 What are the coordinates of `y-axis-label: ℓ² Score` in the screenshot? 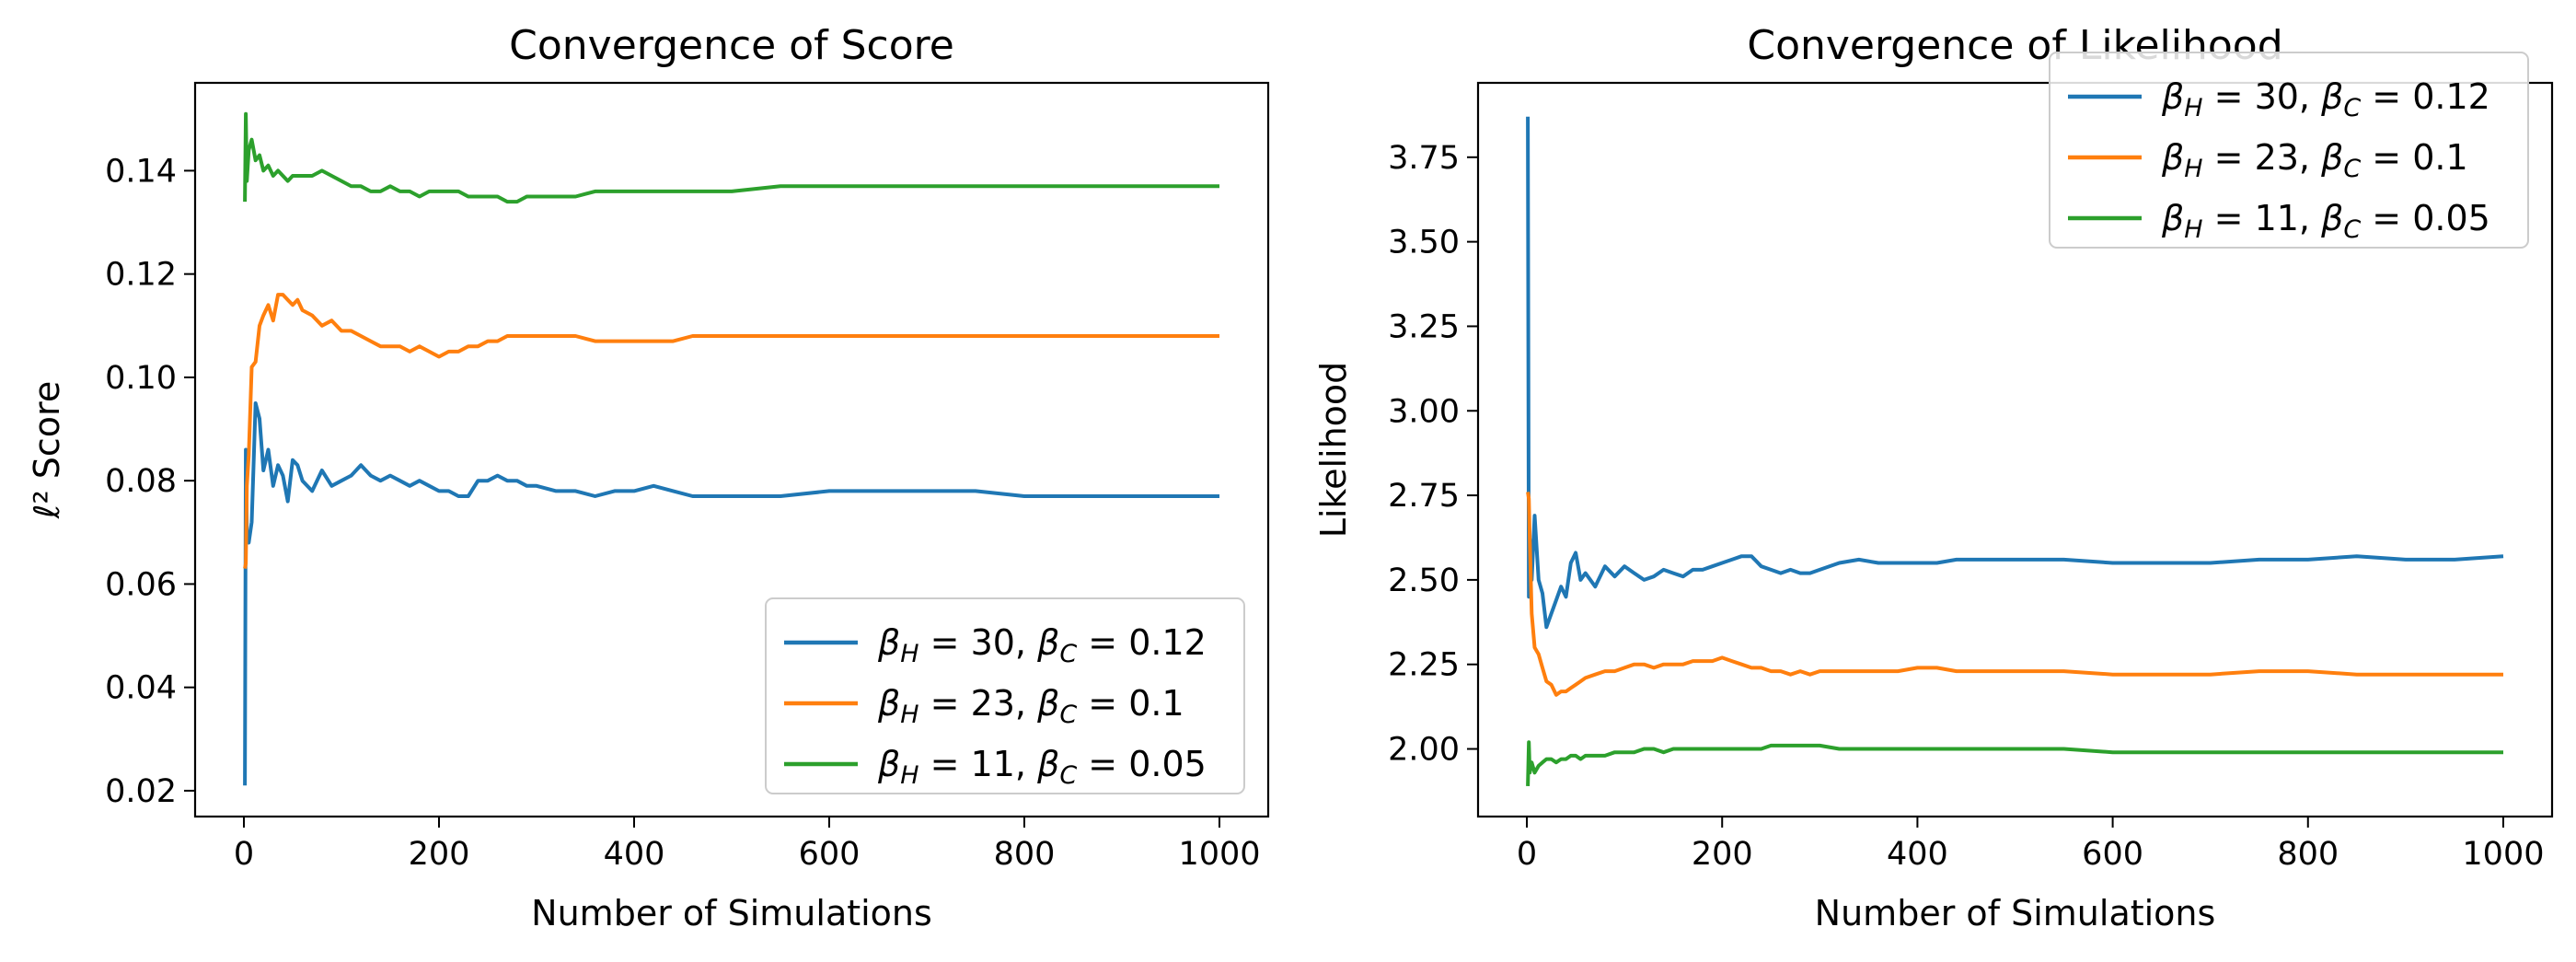 It's located at (47, 450).